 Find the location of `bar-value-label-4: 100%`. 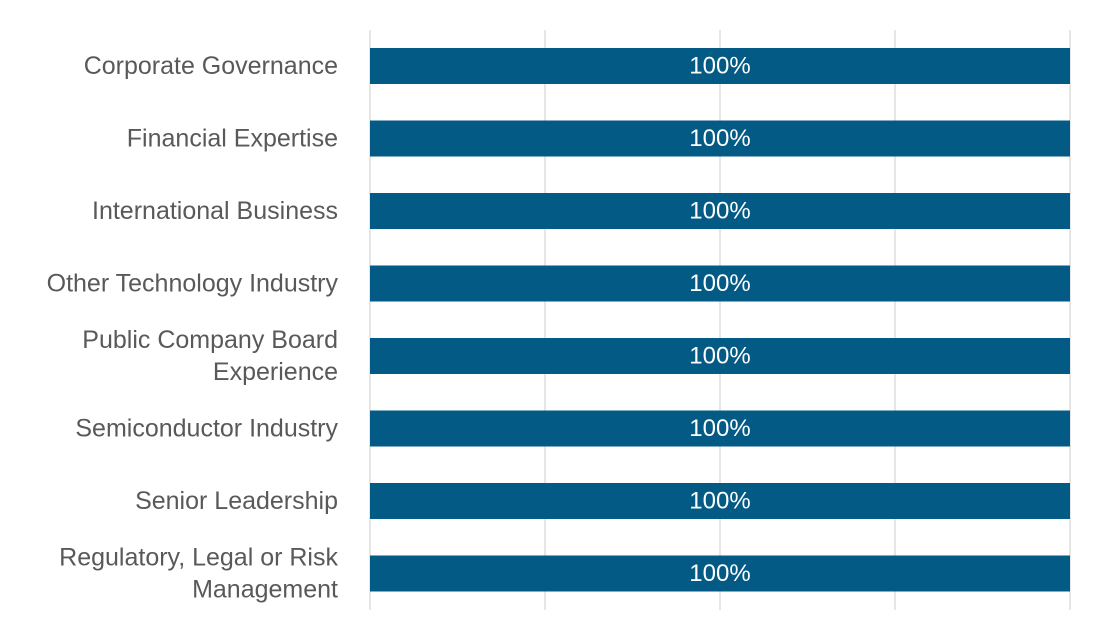

bar-value-label-4: 100% is located at coordinates (719, 356).